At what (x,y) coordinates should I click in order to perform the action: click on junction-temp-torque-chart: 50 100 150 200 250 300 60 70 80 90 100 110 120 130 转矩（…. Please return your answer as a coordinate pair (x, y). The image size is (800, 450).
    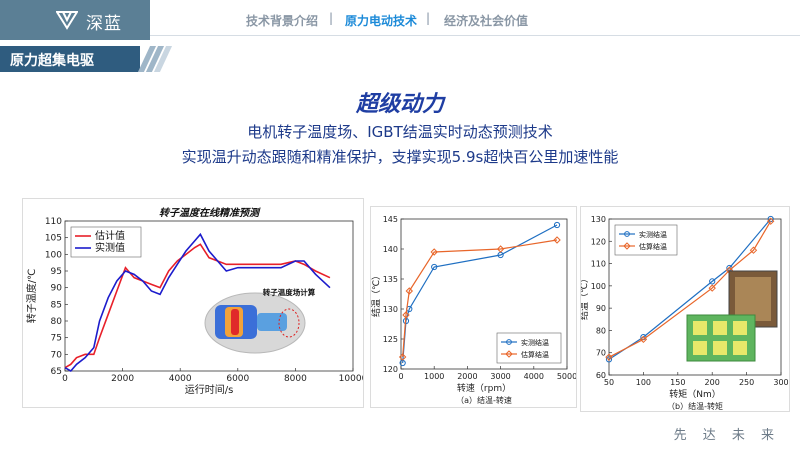
    Looking at the image, I should click on (683, 313).